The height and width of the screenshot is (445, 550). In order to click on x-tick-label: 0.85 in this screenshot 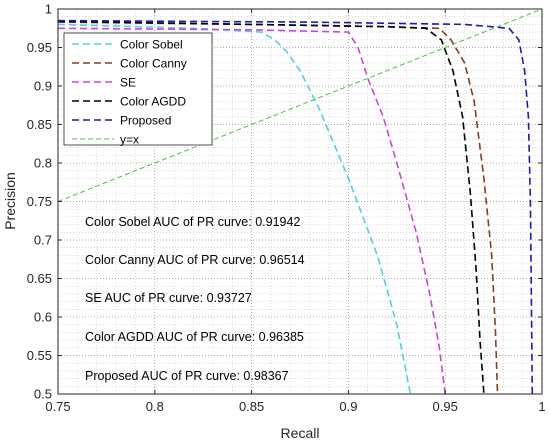, I will do `click(251, 406)`.